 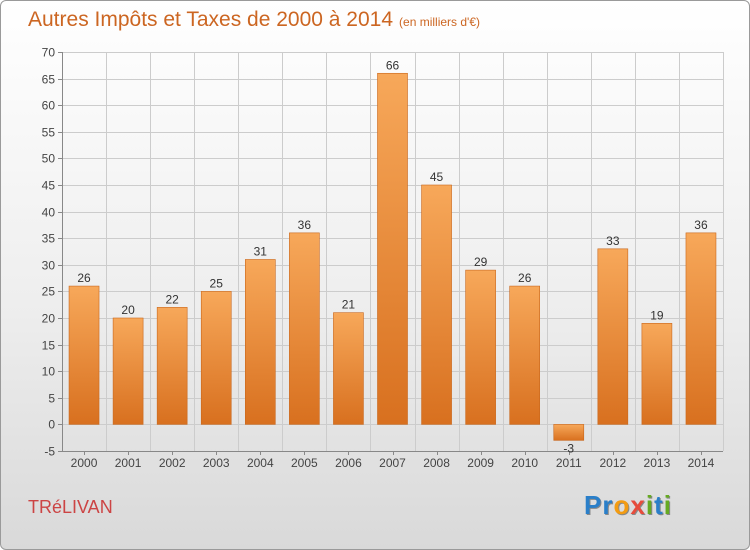 What do you see at coordinates (49, 213) in the screenshot?
I see `y-tick-label: 40` at bounding box center [49, 213].